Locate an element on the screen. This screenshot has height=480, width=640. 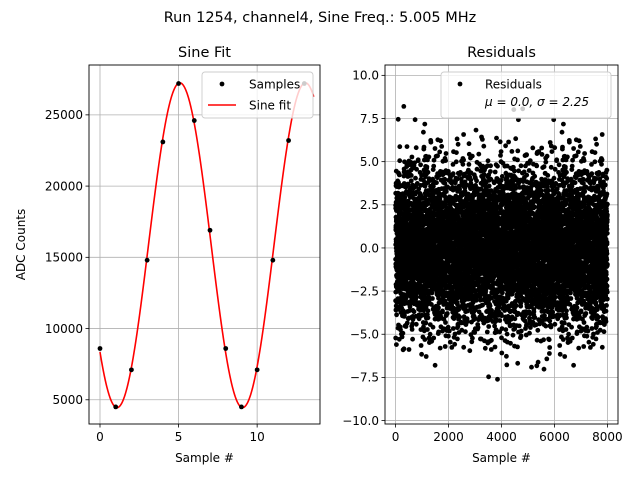
sine-fit-xlabel: Sample # is located at coordinates (204, 458).